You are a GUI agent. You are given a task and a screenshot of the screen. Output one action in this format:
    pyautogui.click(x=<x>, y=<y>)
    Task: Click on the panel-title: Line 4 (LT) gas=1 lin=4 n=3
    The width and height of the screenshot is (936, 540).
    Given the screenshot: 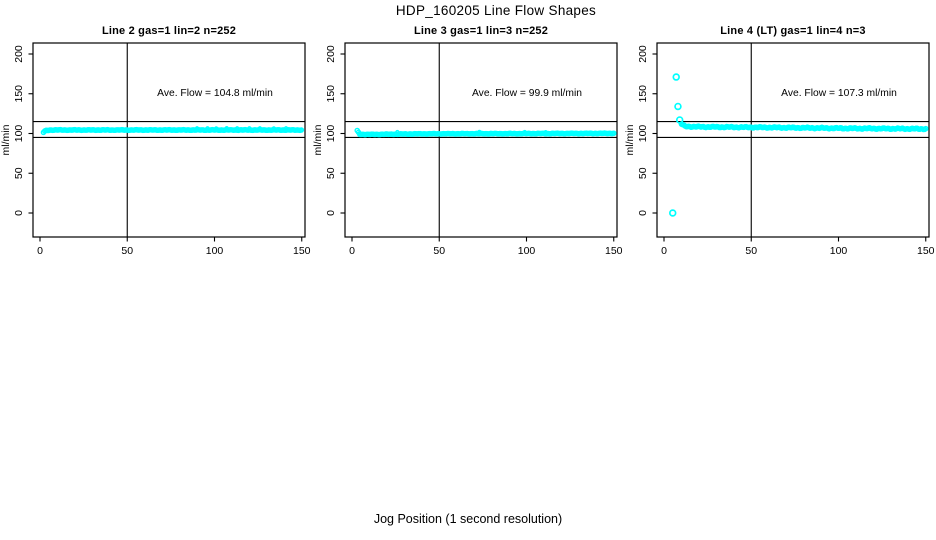 What is the action you would take?
    pyautogui.click(x=793, y=31)
    